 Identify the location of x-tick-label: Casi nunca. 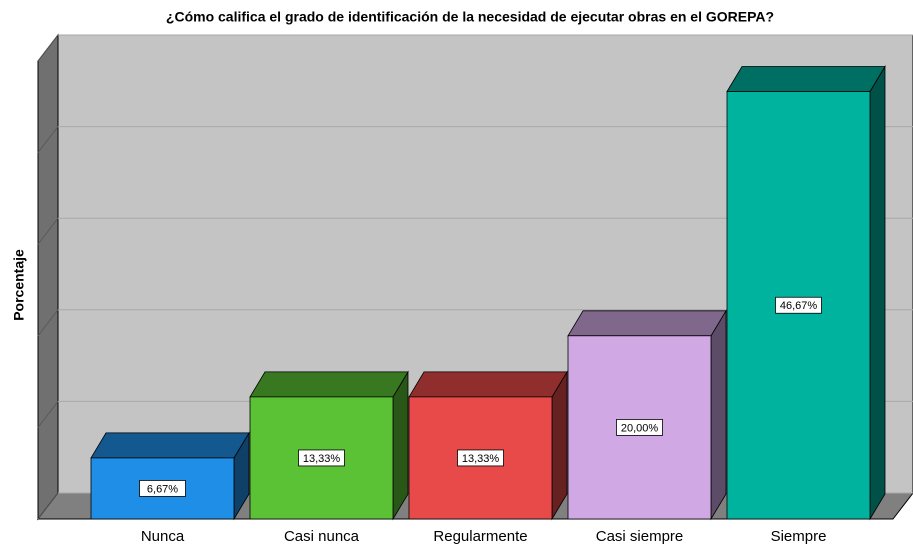
(322, 536).